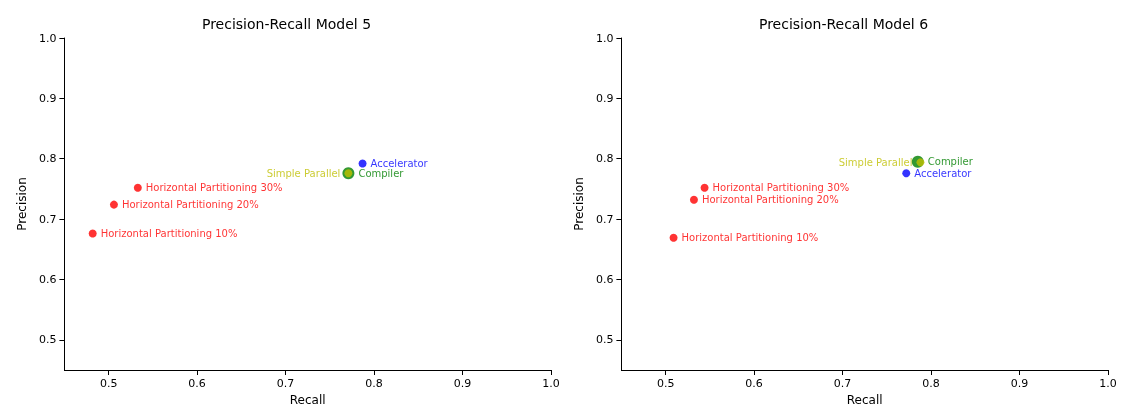 The height and width of the screenshot is (412, 1130). What do you see at coordinates (843, 24) in the screenshot?
I see `chart-title: Precision-Recall Model 6` at bounding box center [843, 24].